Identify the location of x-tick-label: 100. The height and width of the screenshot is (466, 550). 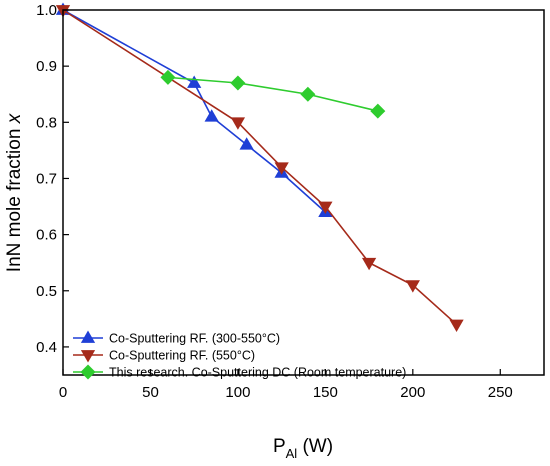
(237, 392).